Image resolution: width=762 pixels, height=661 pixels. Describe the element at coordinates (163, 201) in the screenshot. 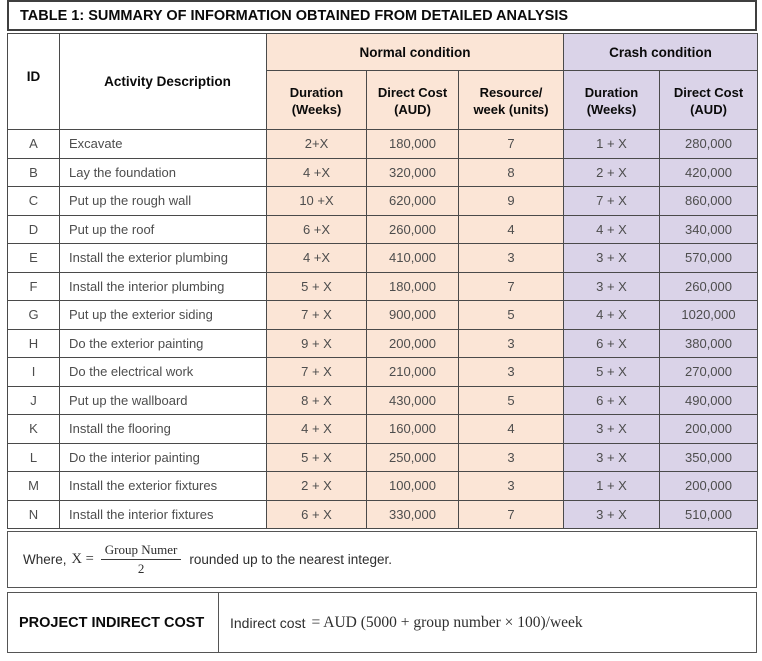

I see `row-activity-description: Put up the rough wall` at that location.